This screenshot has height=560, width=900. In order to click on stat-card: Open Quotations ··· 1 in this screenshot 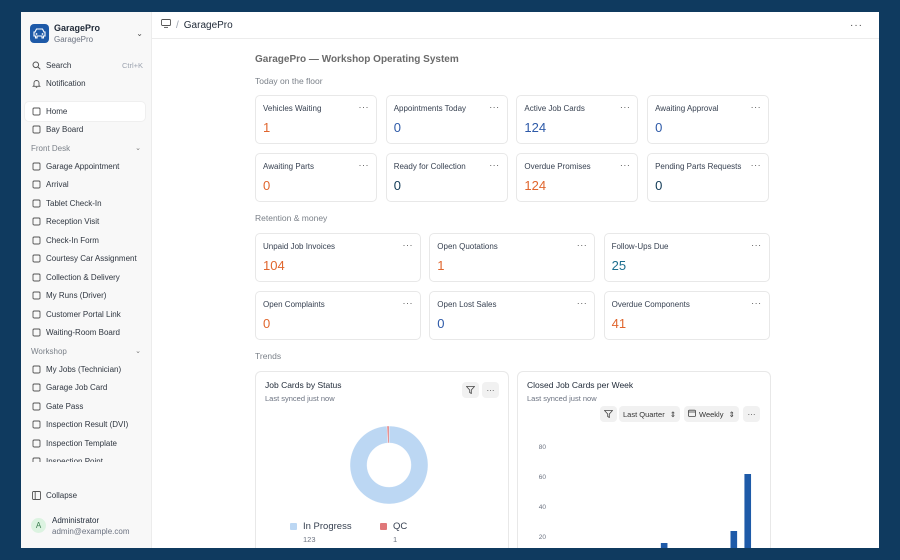, I will do `click(512, 257)`.